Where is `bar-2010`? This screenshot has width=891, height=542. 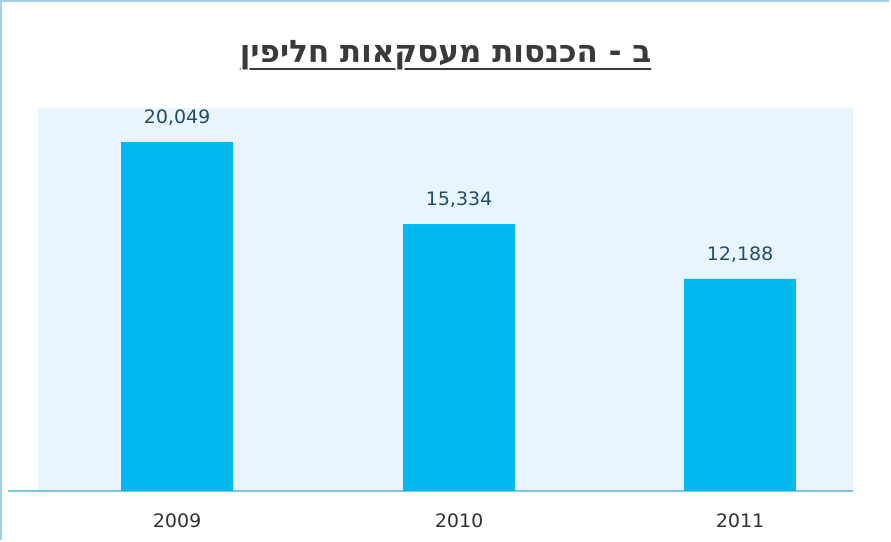
bar-2010 is located at coordinates (459, 357).